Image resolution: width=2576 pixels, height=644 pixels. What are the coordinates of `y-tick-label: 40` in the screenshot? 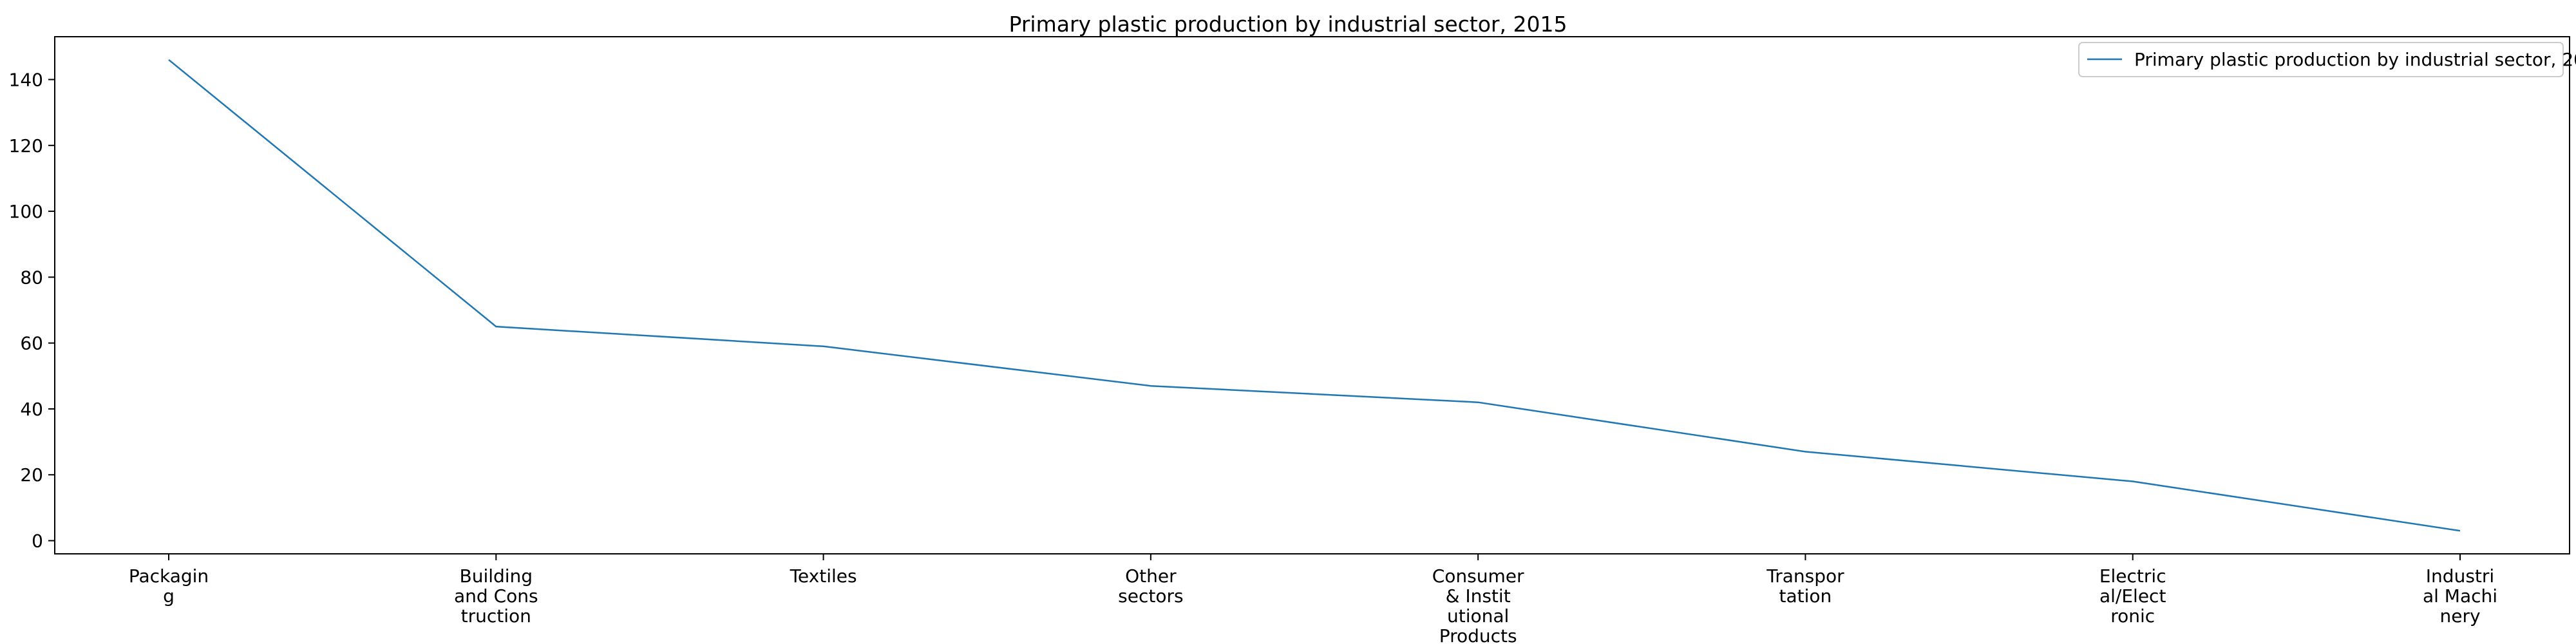 It's located at (32, 410).